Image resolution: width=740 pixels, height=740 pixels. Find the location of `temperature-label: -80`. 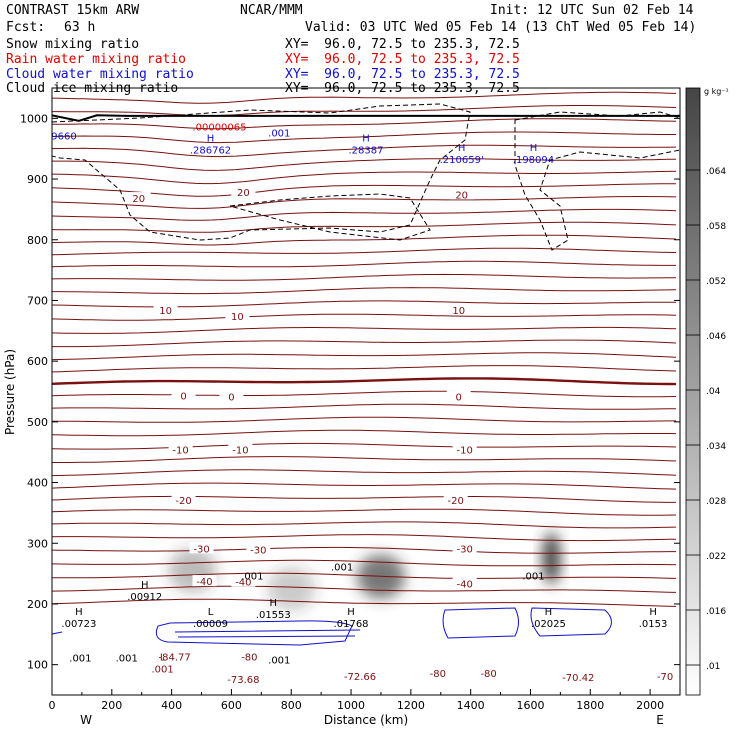

temperature-label: -80 is located at coordinates (438, 674).